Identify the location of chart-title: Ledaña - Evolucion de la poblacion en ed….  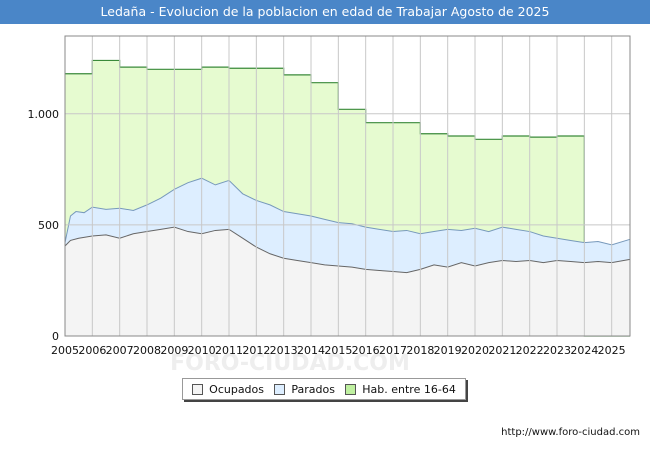
(325, 12).